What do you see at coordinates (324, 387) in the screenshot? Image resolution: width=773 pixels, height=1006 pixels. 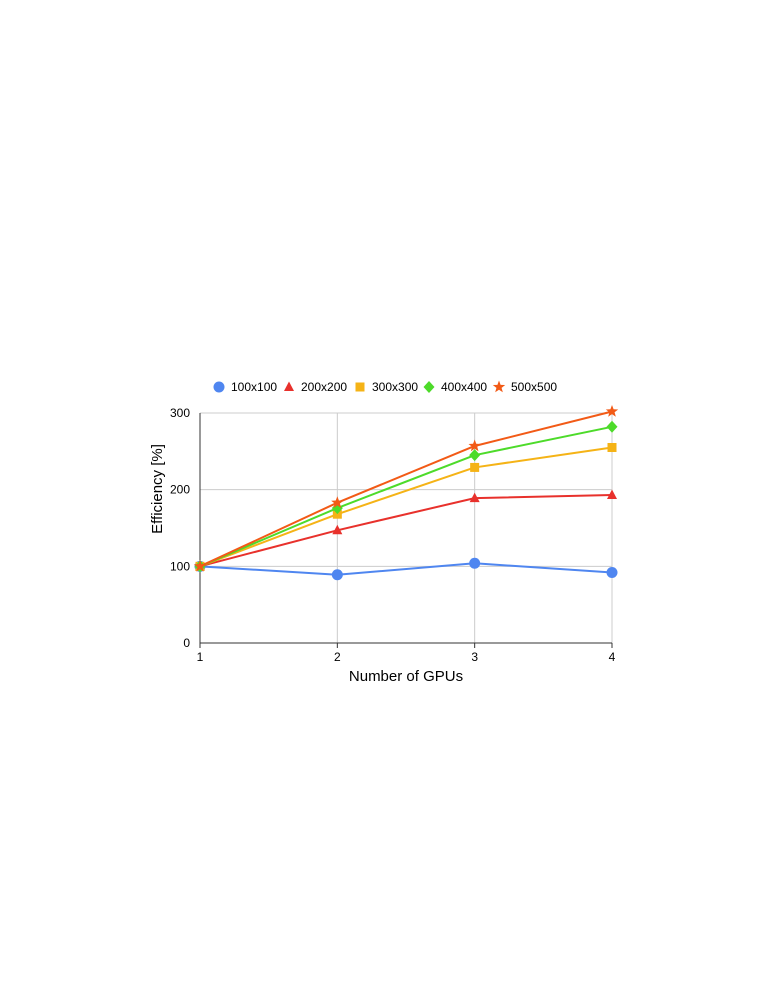 I see `legend-label: 200x200` at bounding box center [324, 387].